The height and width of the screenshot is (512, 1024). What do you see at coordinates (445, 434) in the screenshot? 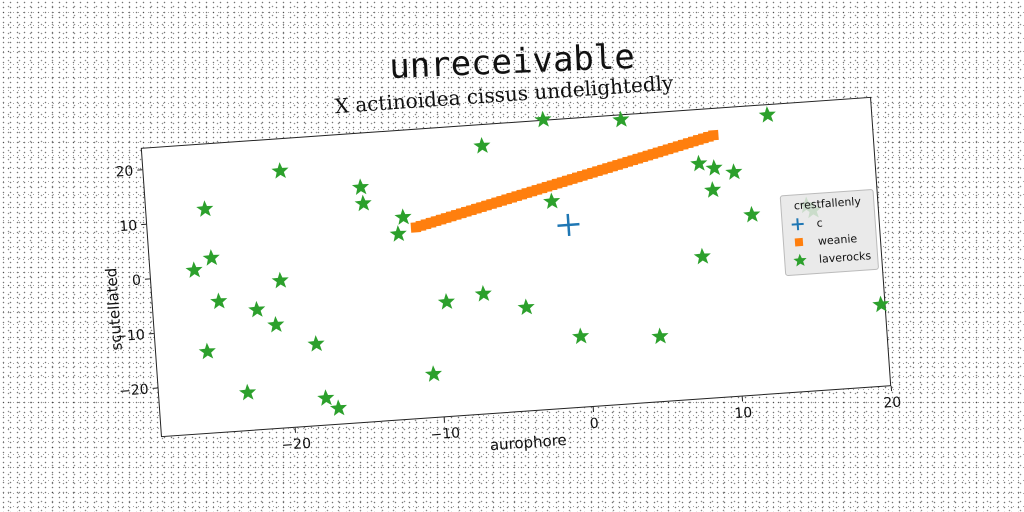
I see `x-tick-label: −10` at bounding box center [445, 434].